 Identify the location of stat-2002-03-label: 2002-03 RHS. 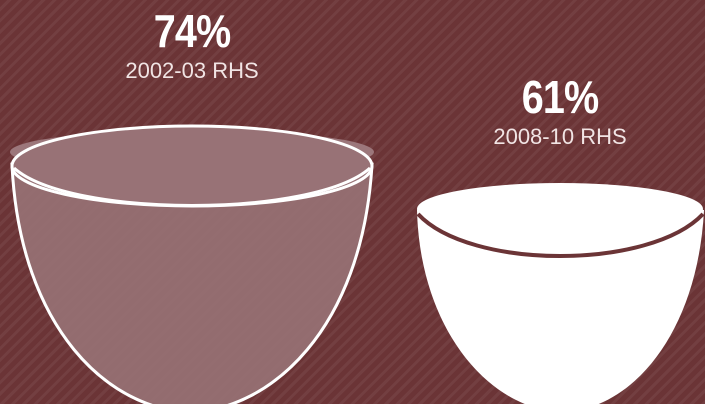
(192, 70).